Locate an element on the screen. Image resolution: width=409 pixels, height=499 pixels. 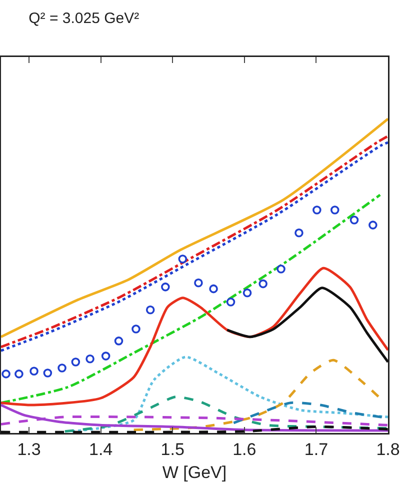
x-tick-label: 1.4 is located at coordinates (100, 449).